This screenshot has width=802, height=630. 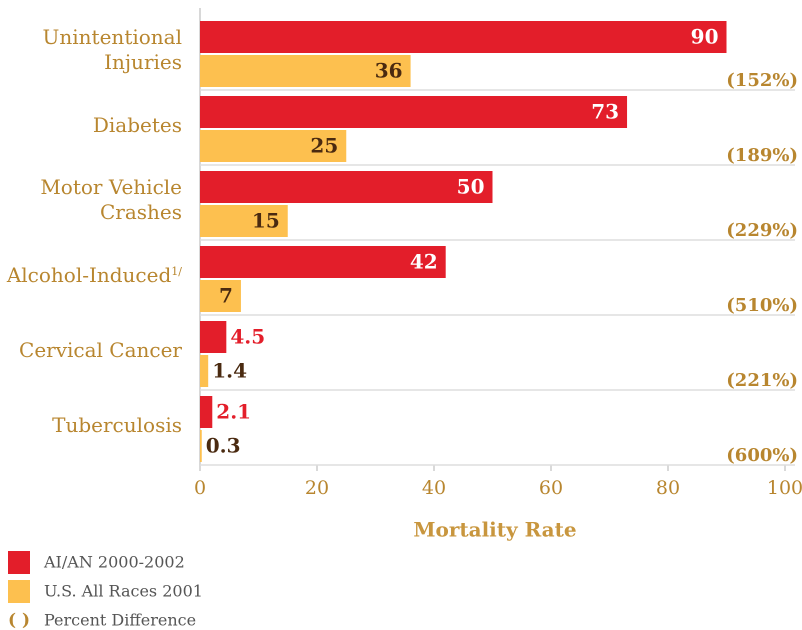 I want to click on value-label: 7, so click(x=226, y=296).